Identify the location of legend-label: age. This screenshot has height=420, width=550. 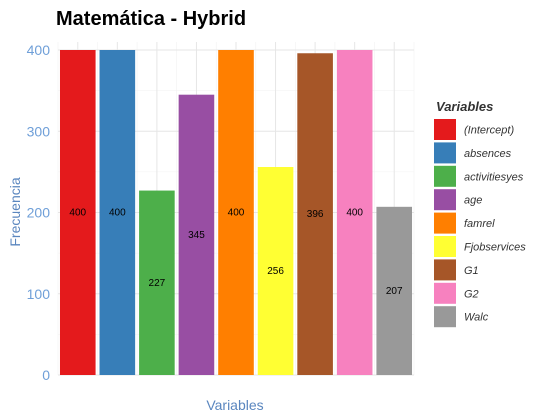
(473, 201).